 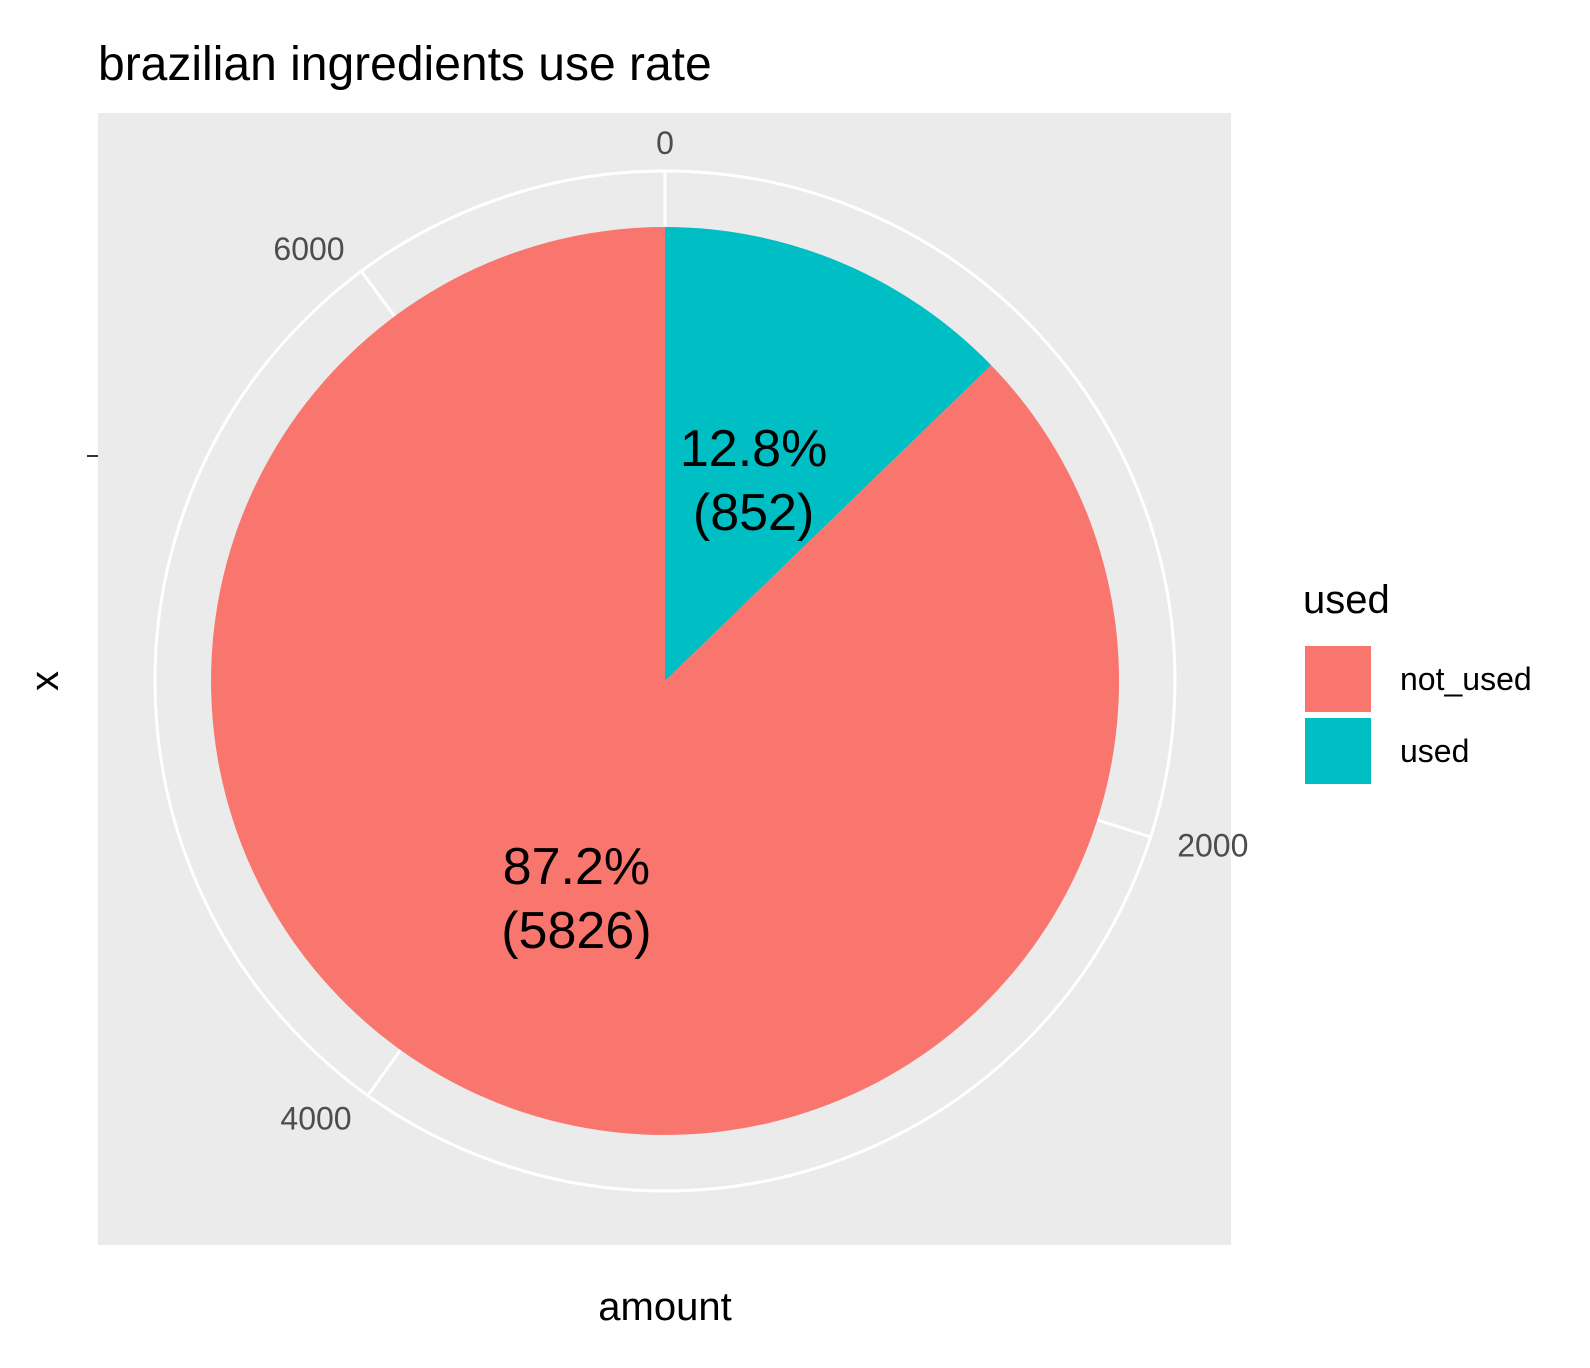 What do you see at coordinates (1338, 679) in the screenshot?
I see `legend-key-not-used` at bounding box center [1338, 679].